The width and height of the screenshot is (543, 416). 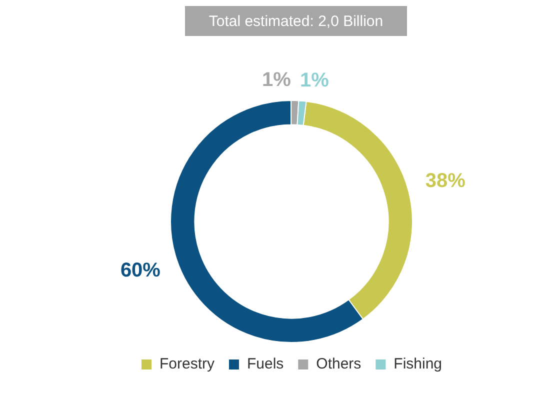 I want to click on legend-label: Others, so click(x=339, y=364).